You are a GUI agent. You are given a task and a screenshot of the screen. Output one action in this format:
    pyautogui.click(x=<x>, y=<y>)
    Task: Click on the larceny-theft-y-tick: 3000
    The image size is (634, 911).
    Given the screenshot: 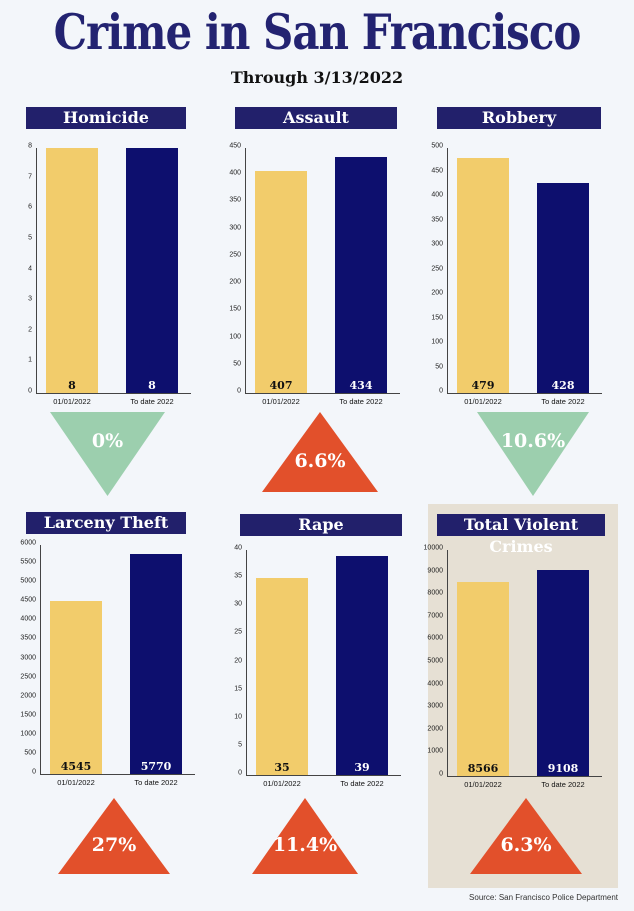 What is the action you would take?
    pyautogui.click(x=28, y=657)
    